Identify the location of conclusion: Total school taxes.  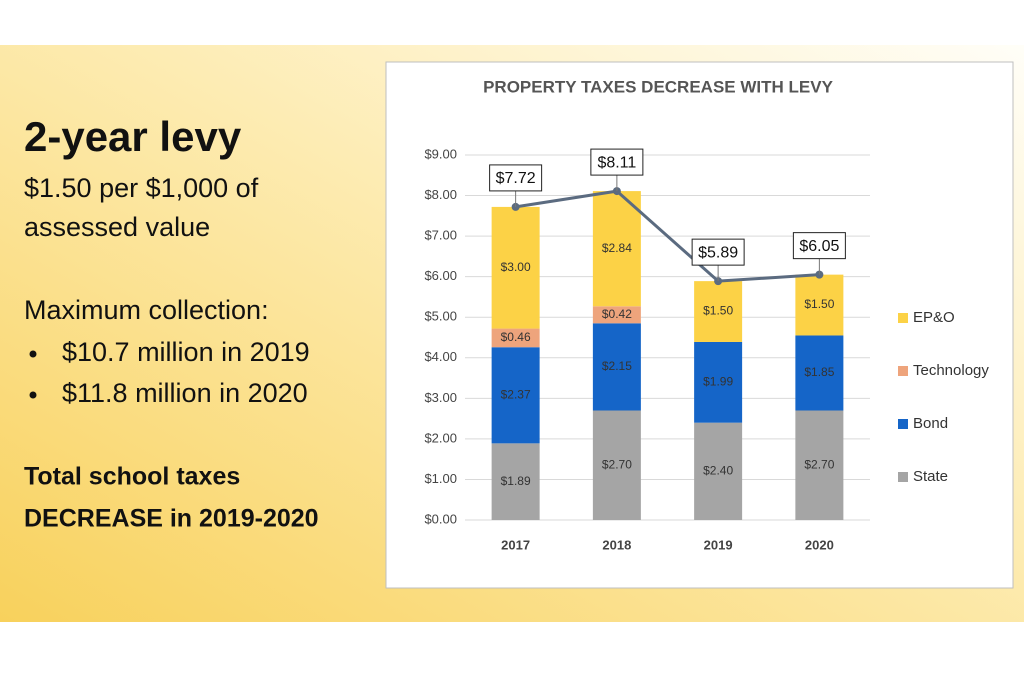
(132, 477).